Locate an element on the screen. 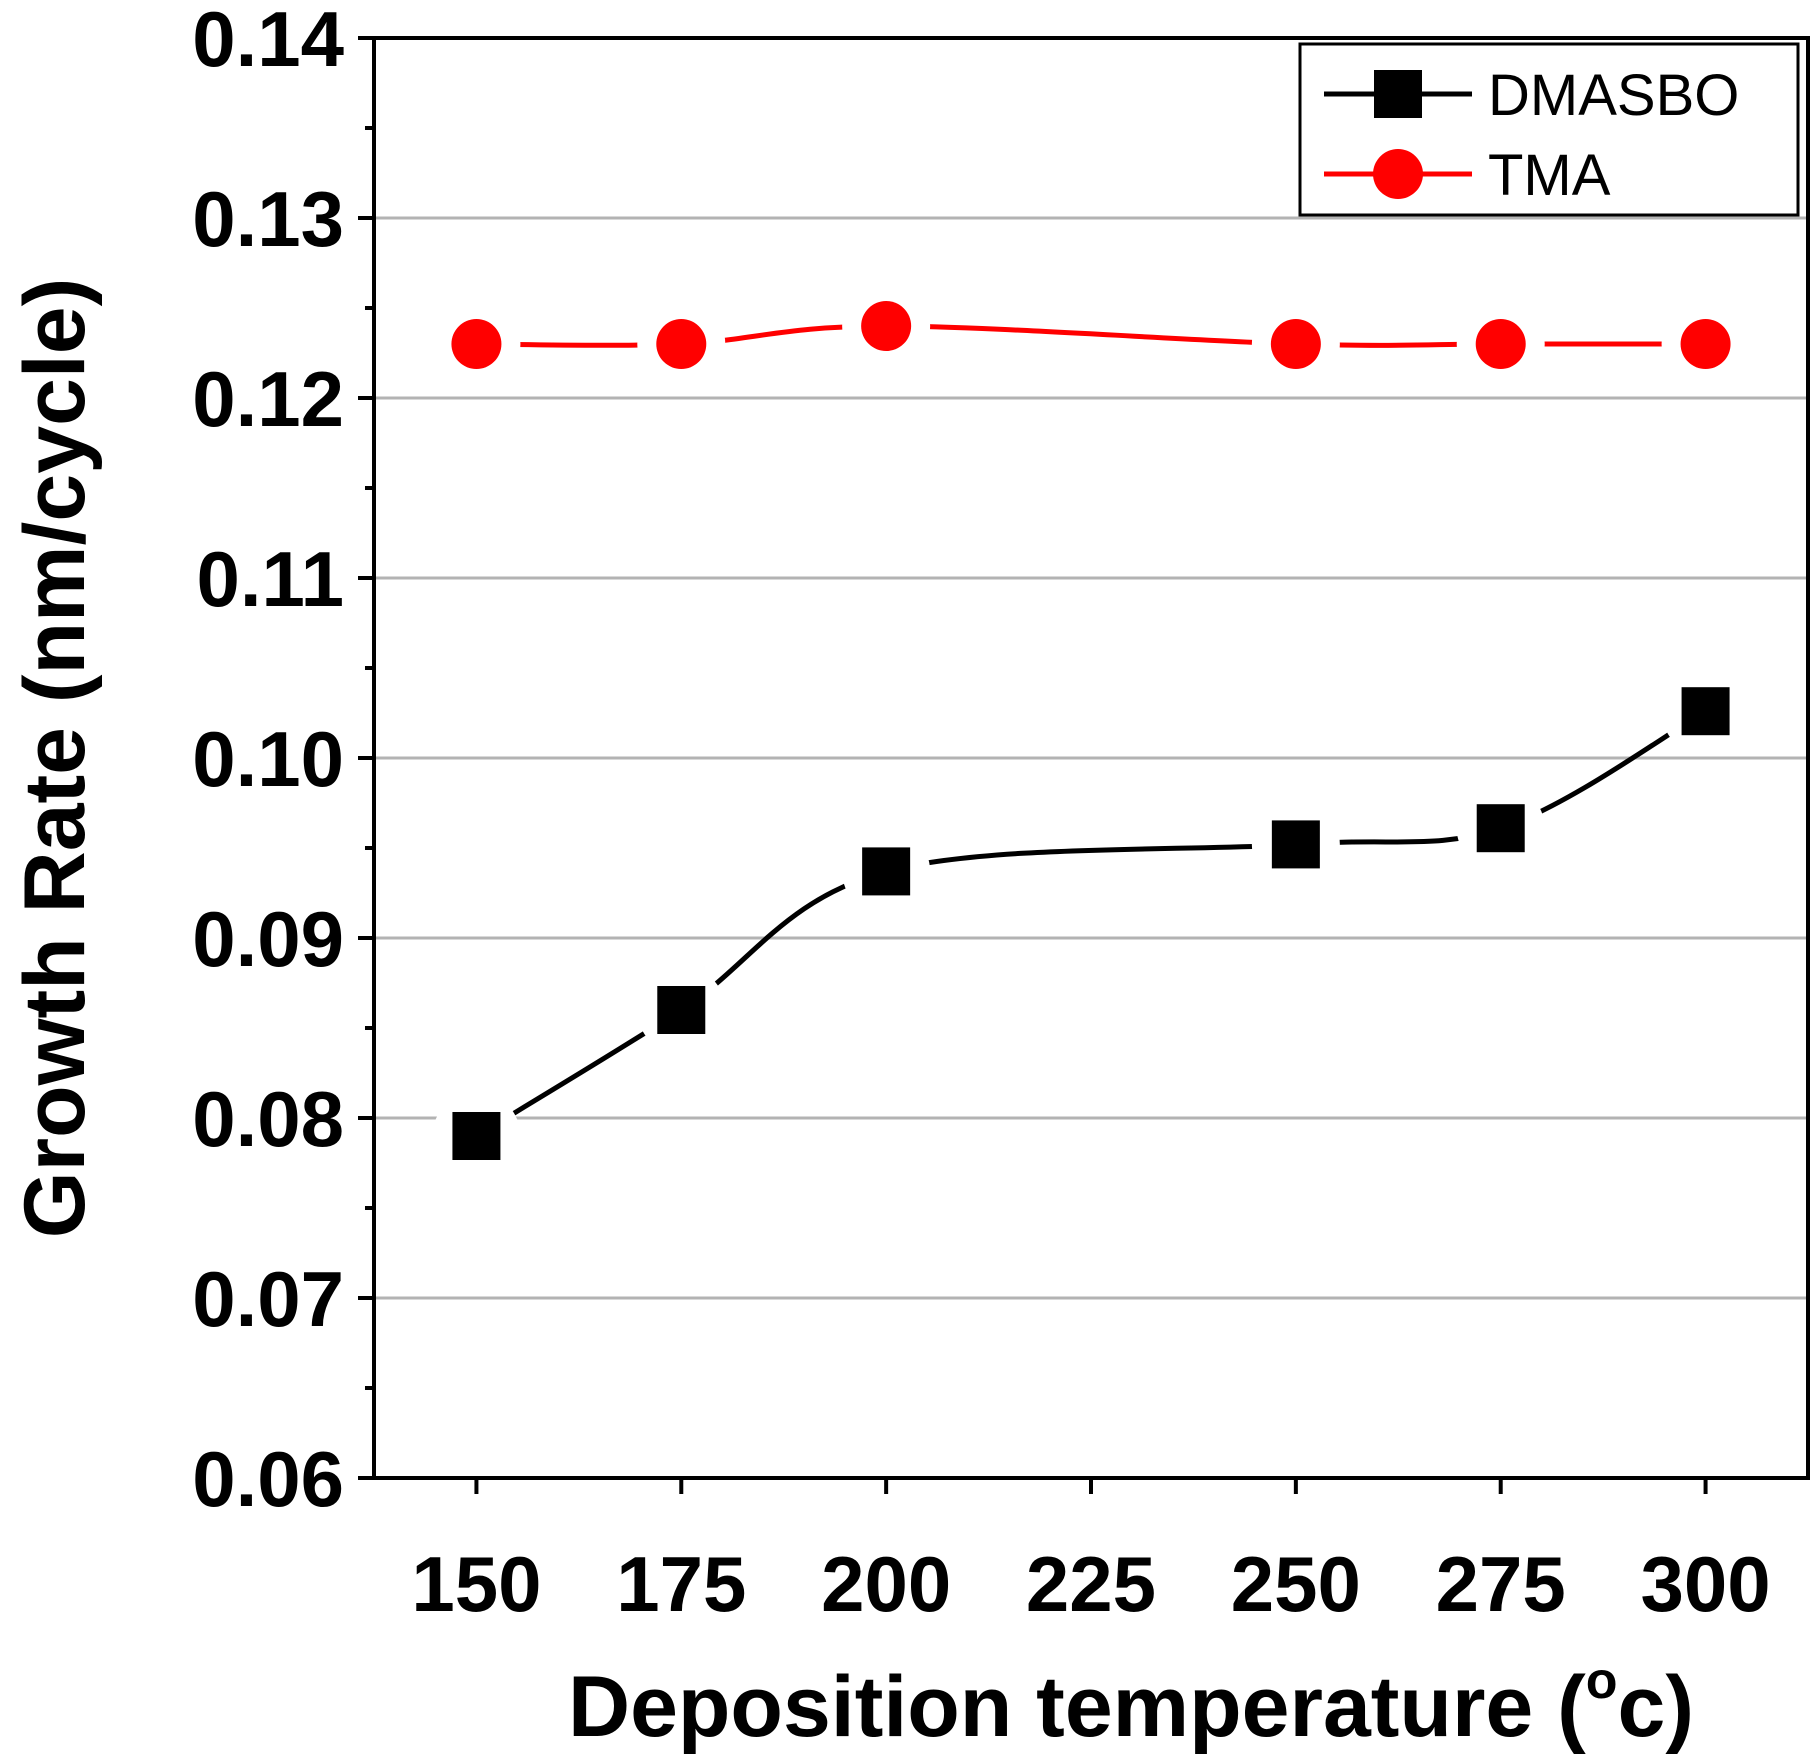 The width and height of the screenshot is (1819, 1757). x-axis-title-degree: o is located at coordinates (1602, 1681).